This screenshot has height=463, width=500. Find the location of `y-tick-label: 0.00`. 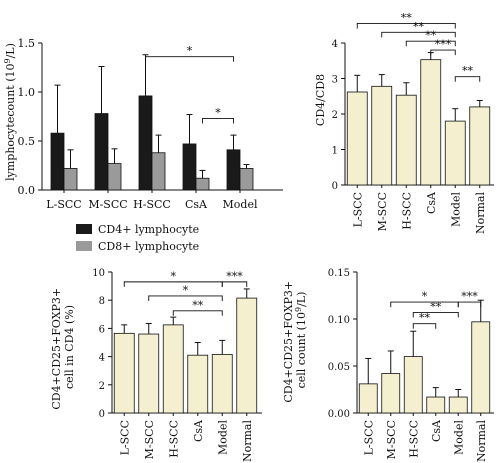

y-tick-label: 0.00 is located at coordinates (339, 414).